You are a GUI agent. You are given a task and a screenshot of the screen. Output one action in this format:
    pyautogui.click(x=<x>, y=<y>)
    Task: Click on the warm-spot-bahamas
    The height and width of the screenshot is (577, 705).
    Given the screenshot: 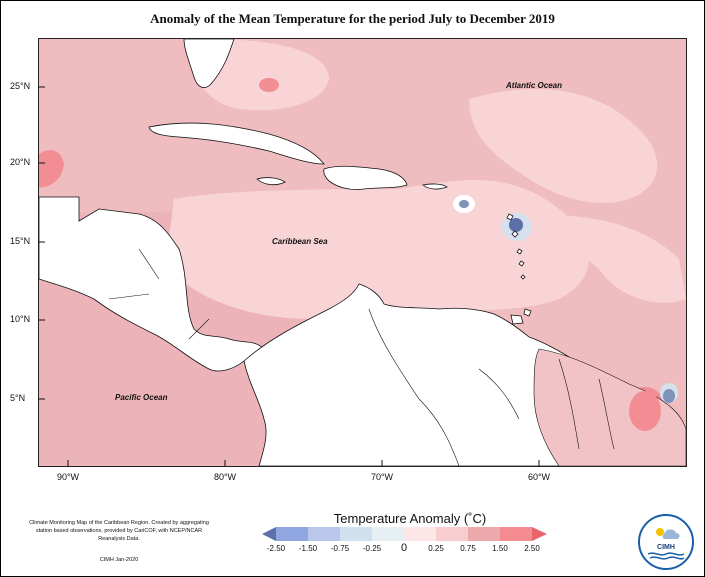 What is the action you would take?
    pyautogui.click(x=269, y=85)
    